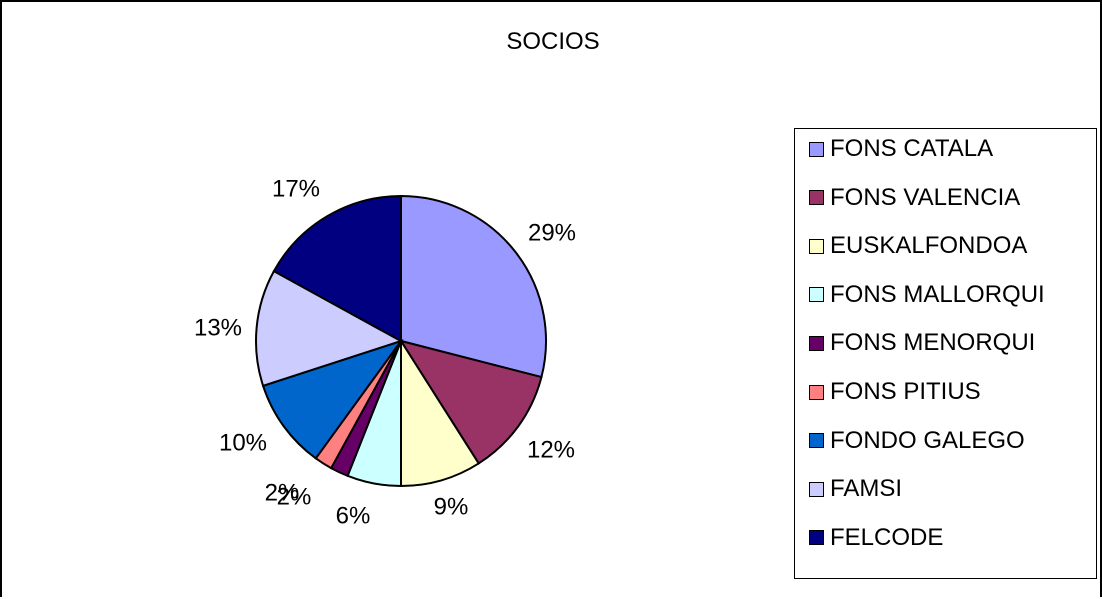 This screenshot has height=599, width=1102. Describe the element at coordinates (332, 399) in the screenshot. I see `pie-slice-fondo-galego` at that location.